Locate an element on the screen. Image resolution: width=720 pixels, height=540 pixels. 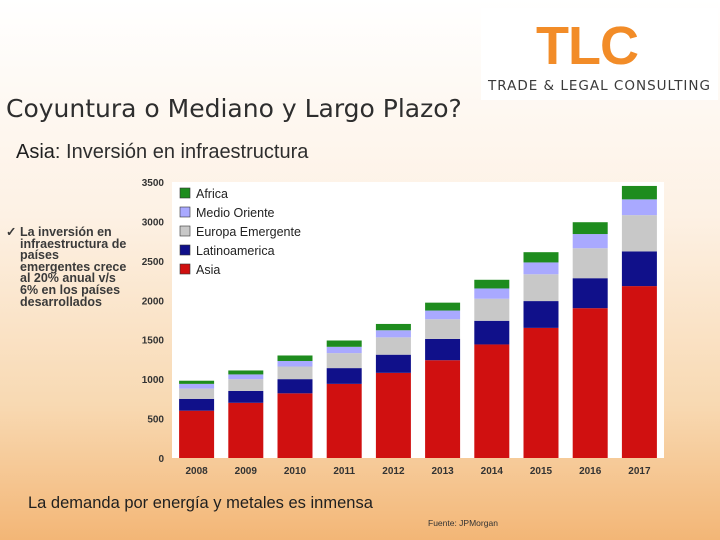
subtitle-text: : Inversión en infraestructura is located at coordinates (181, 152).